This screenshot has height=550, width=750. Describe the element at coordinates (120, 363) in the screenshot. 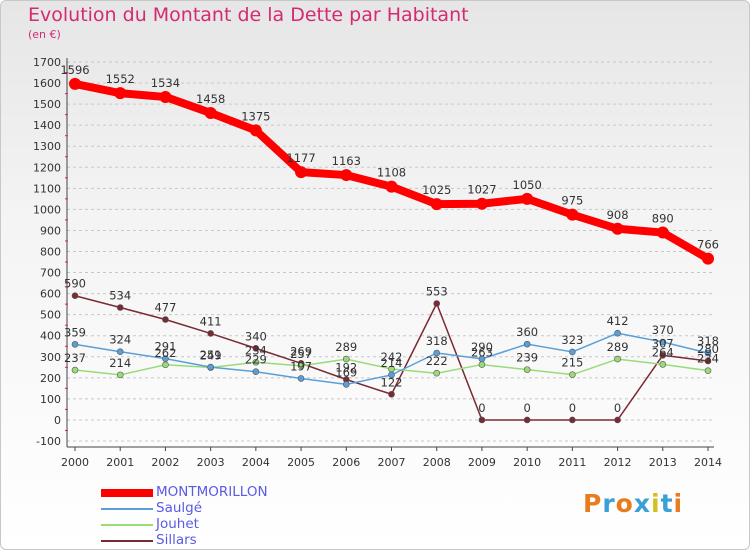

I see `data-label: 214` at that location.